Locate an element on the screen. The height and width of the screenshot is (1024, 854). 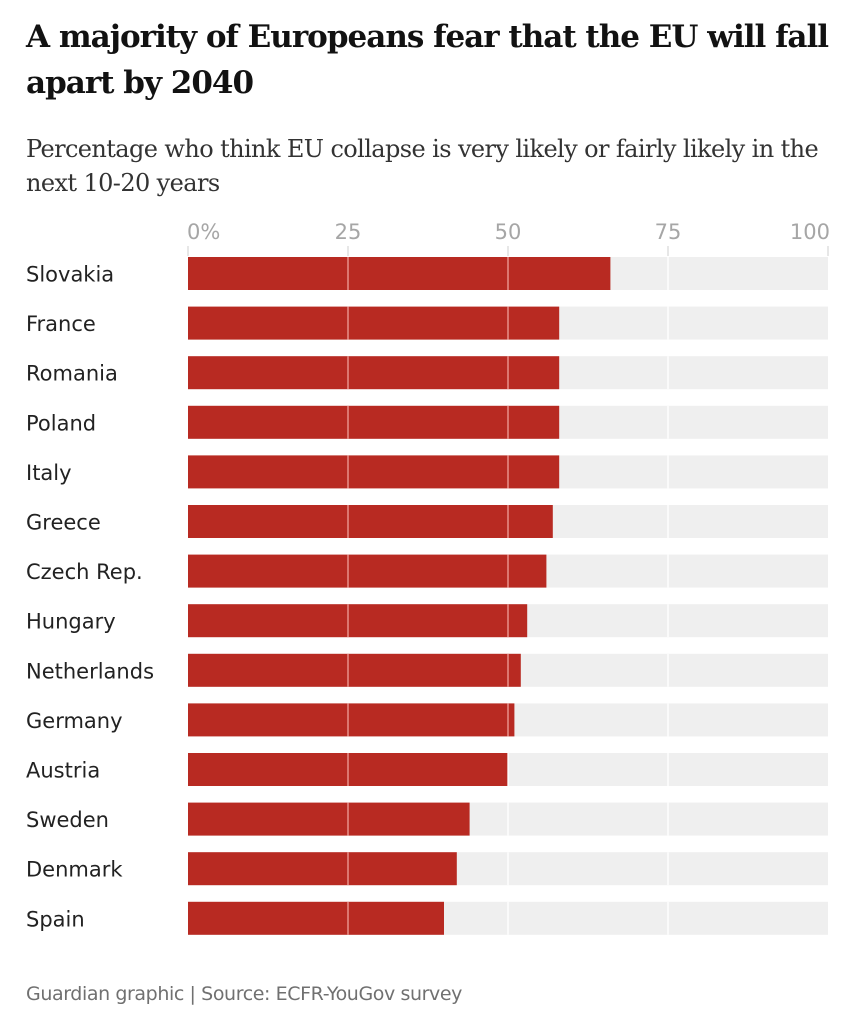
bar-row: Hungary is located at coordinates (427, 621).